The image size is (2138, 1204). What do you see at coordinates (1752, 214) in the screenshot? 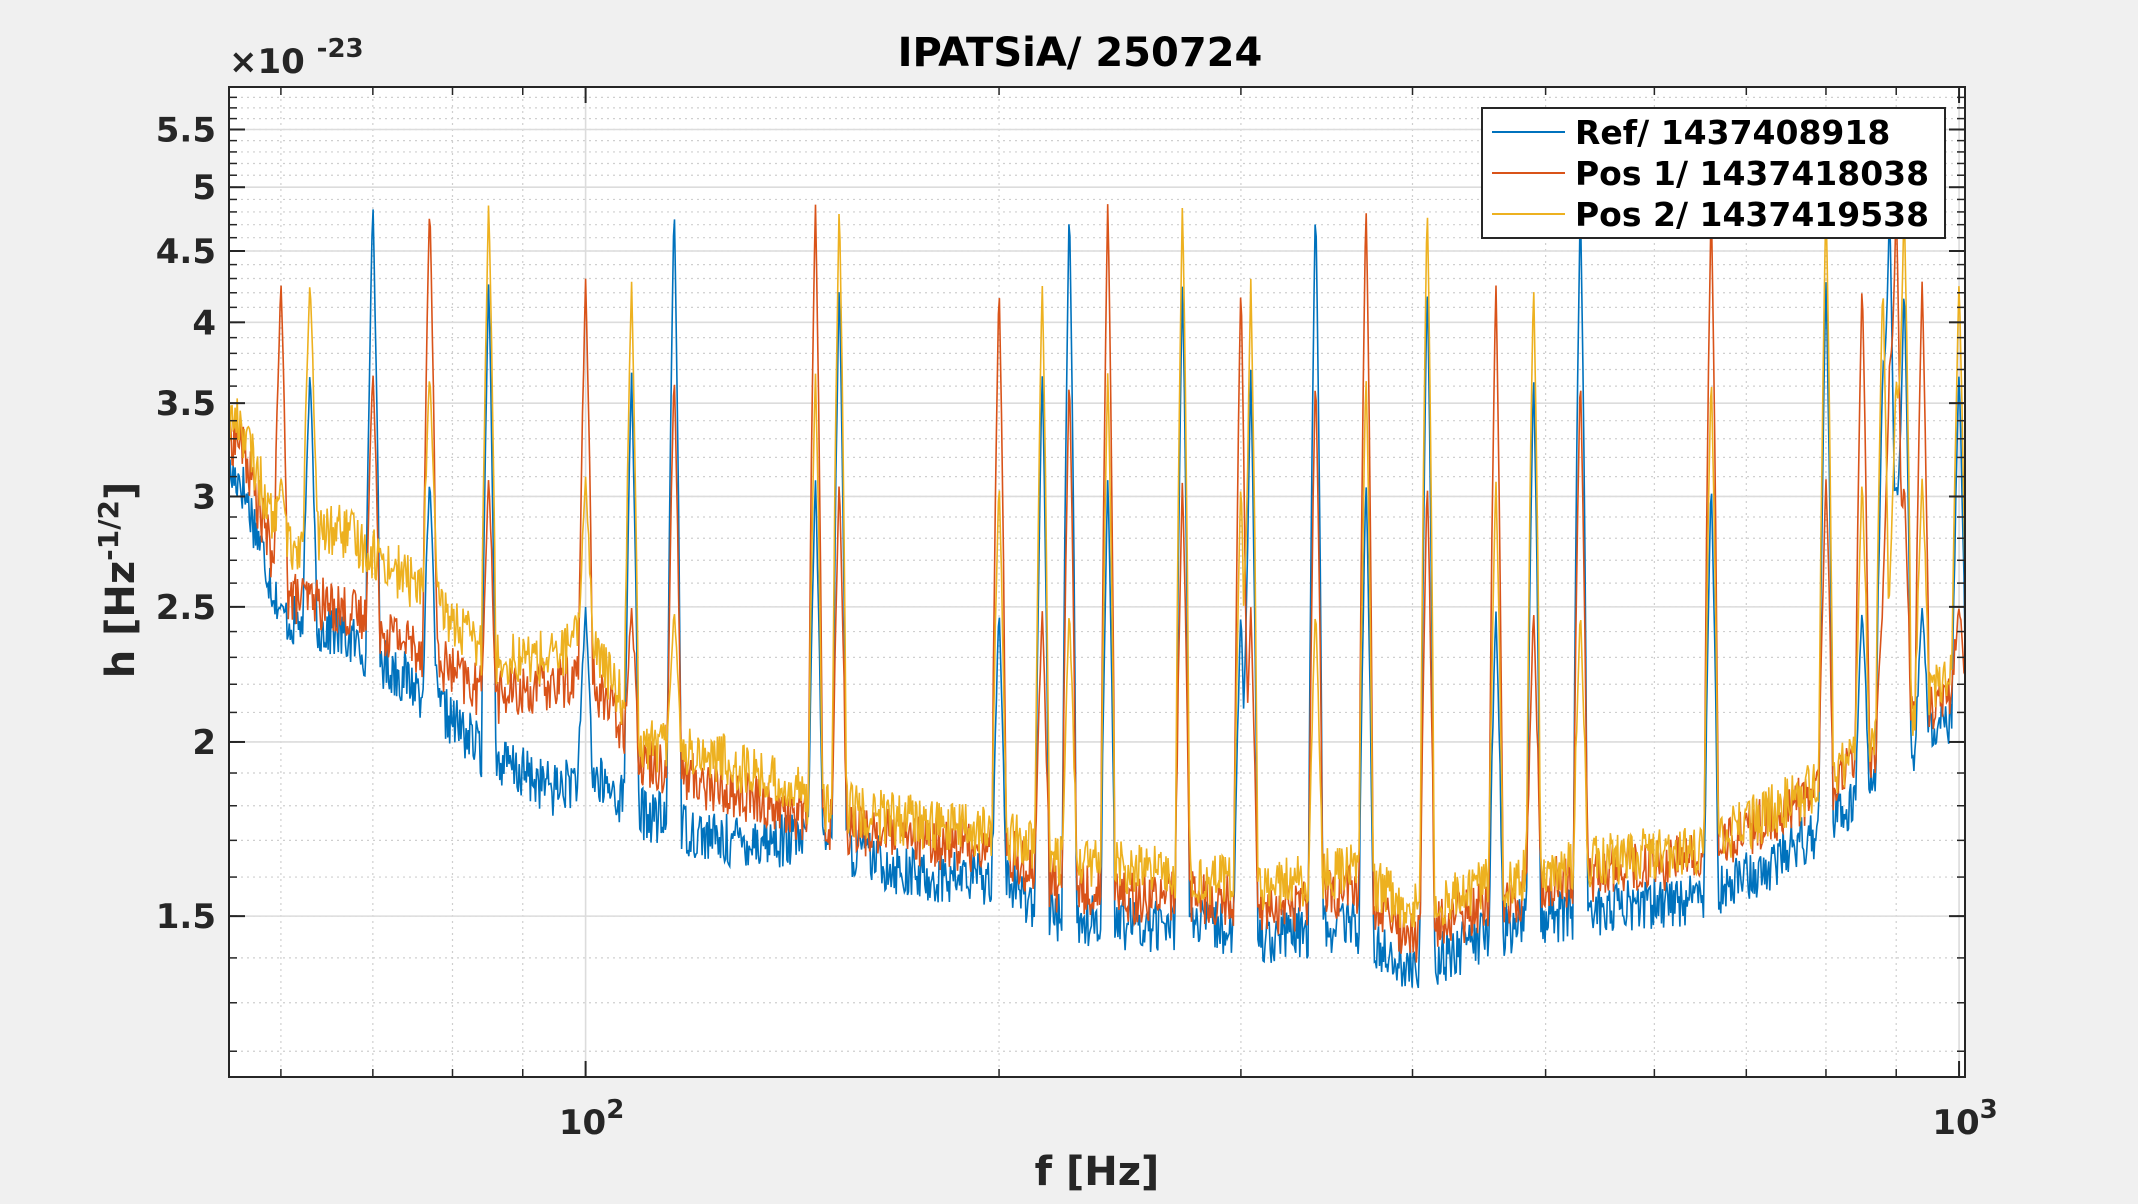
I see `legend-label-3: Pos 2/ 1437419538` at bounding box center [1752, 214].